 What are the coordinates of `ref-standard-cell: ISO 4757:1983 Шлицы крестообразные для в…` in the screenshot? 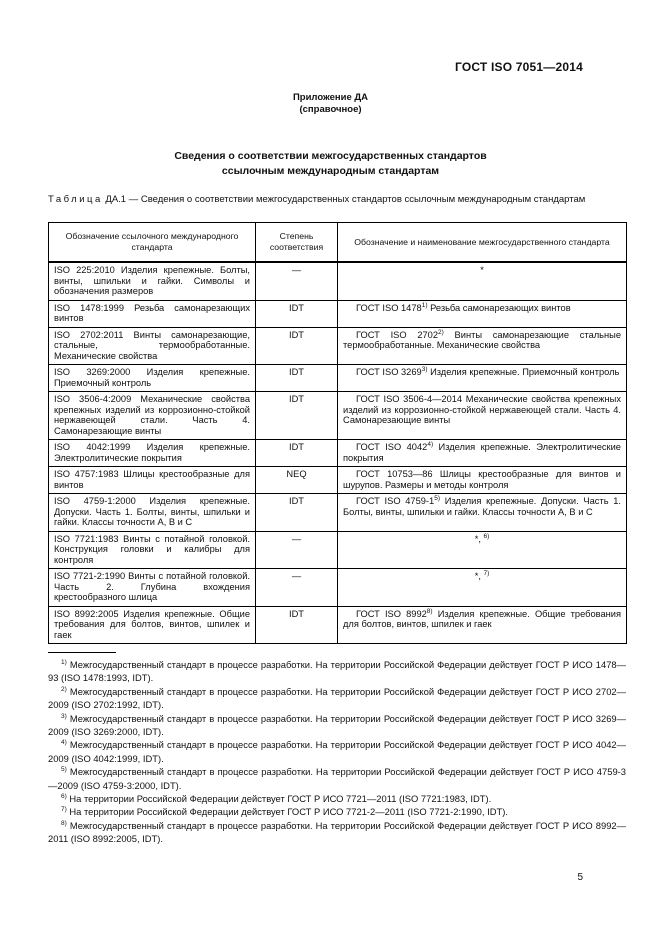 It's located at (152, 480).